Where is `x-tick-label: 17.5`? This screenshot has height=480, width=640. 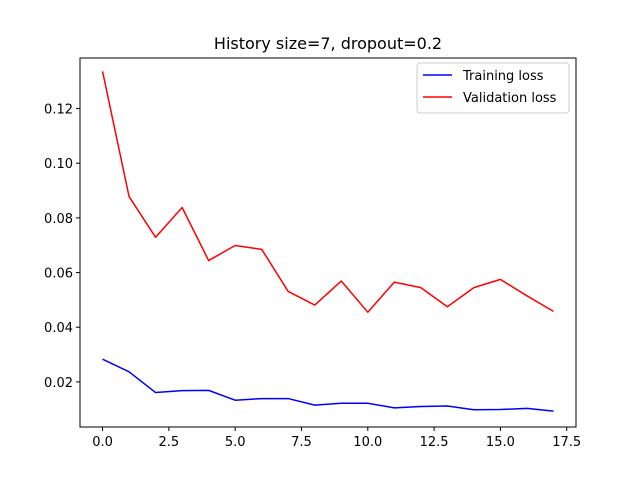
x-tick-label: 17.5 is located at coordinates (566, 442).